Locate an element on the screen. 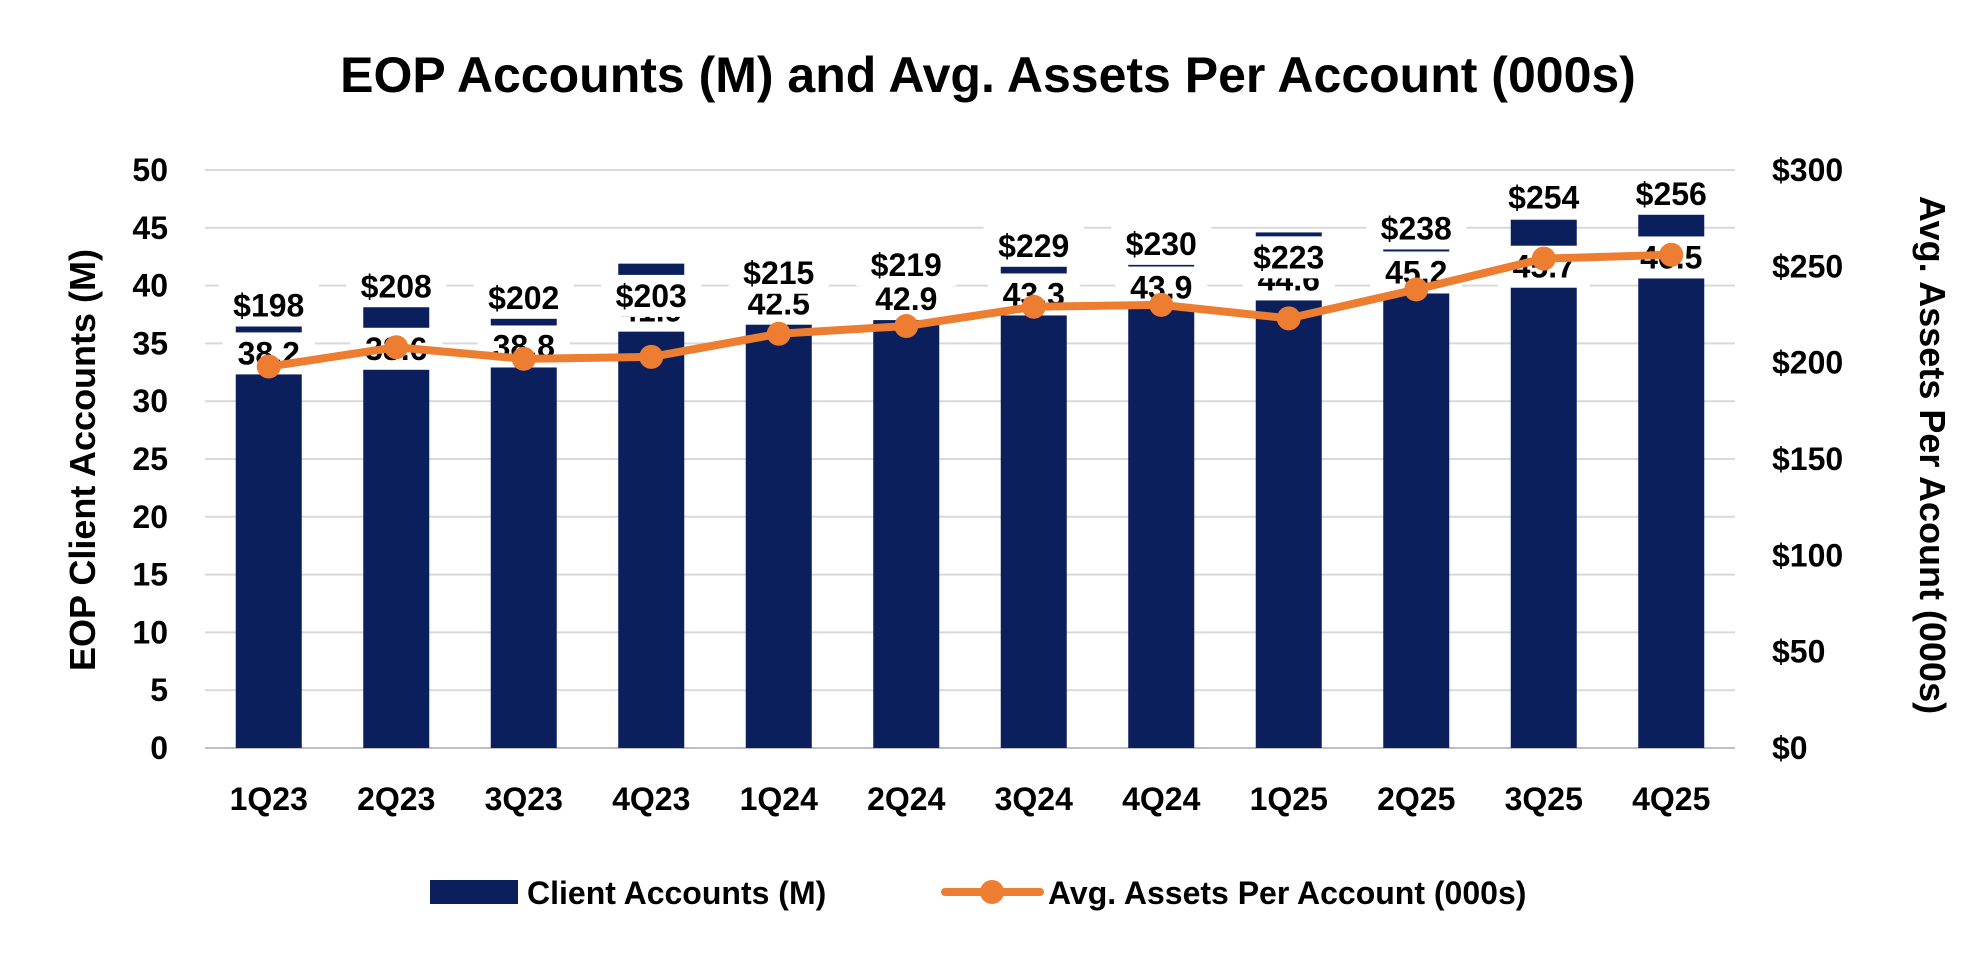 This screenshot has height=955, width=1976. line-data-label: $254 is located at coordinates (1543, 198).